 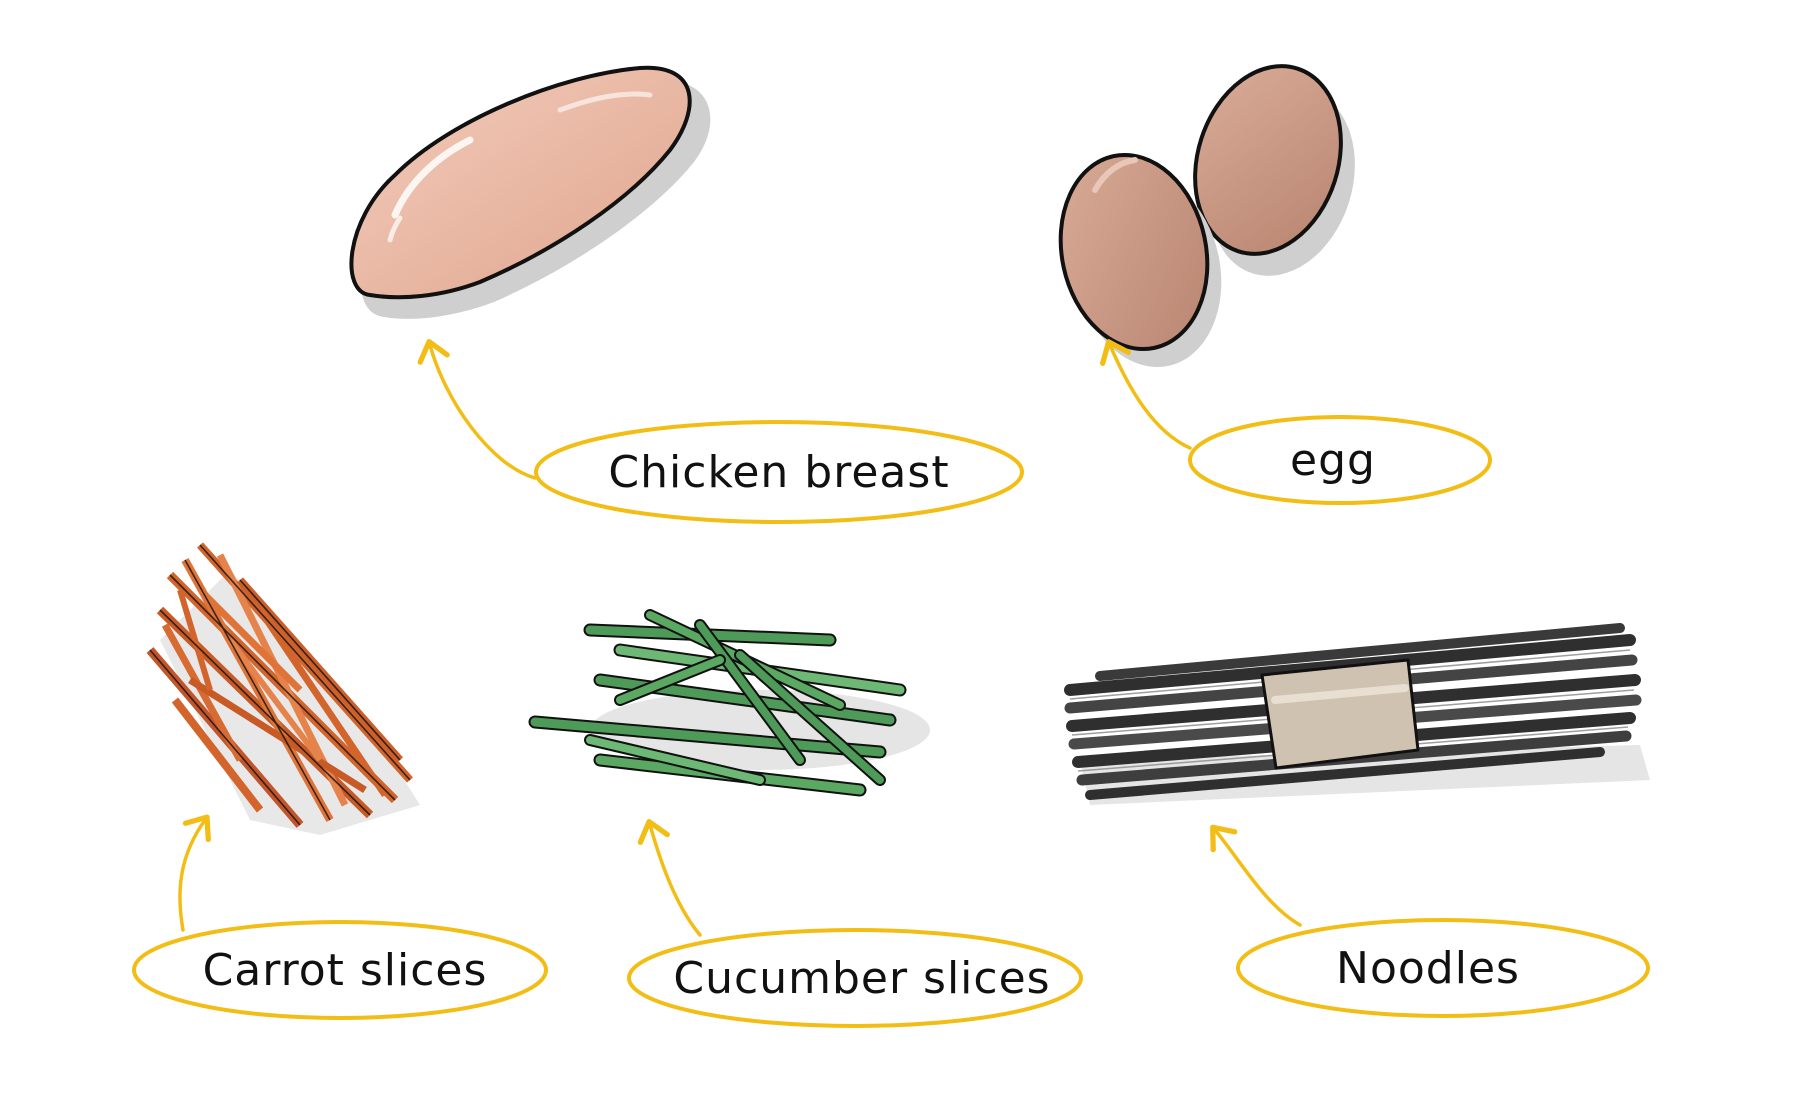 I want to click on noodles-arrow, so click(x=1256, y=875).